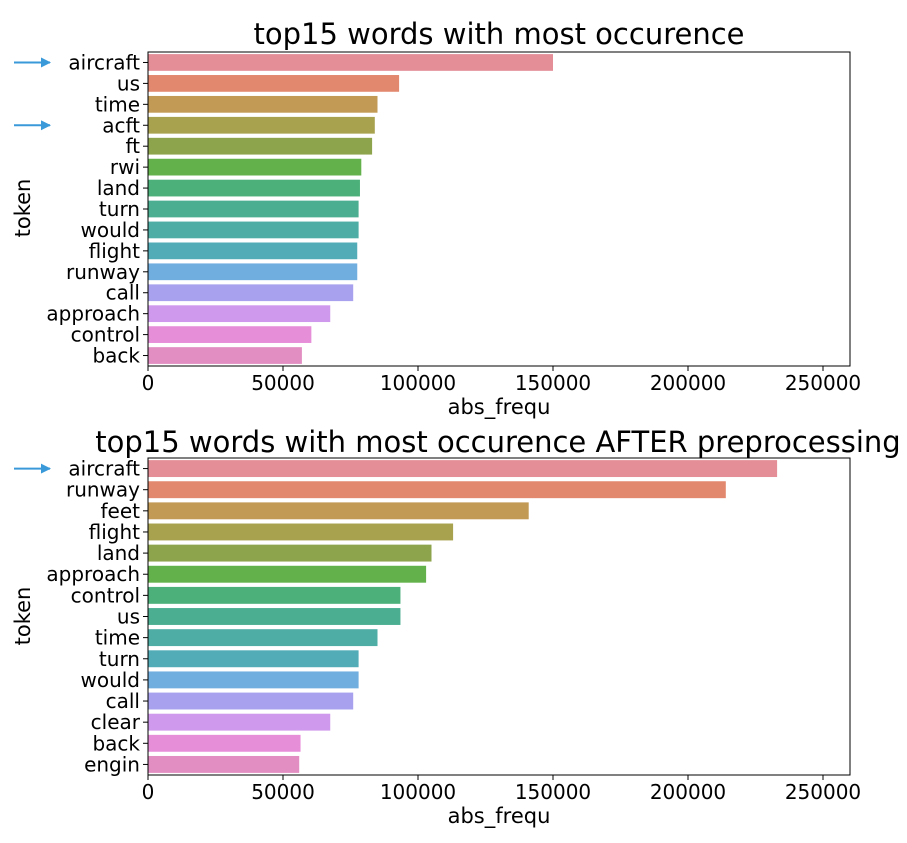  I want to click on bar-engin, so click(224, 764).